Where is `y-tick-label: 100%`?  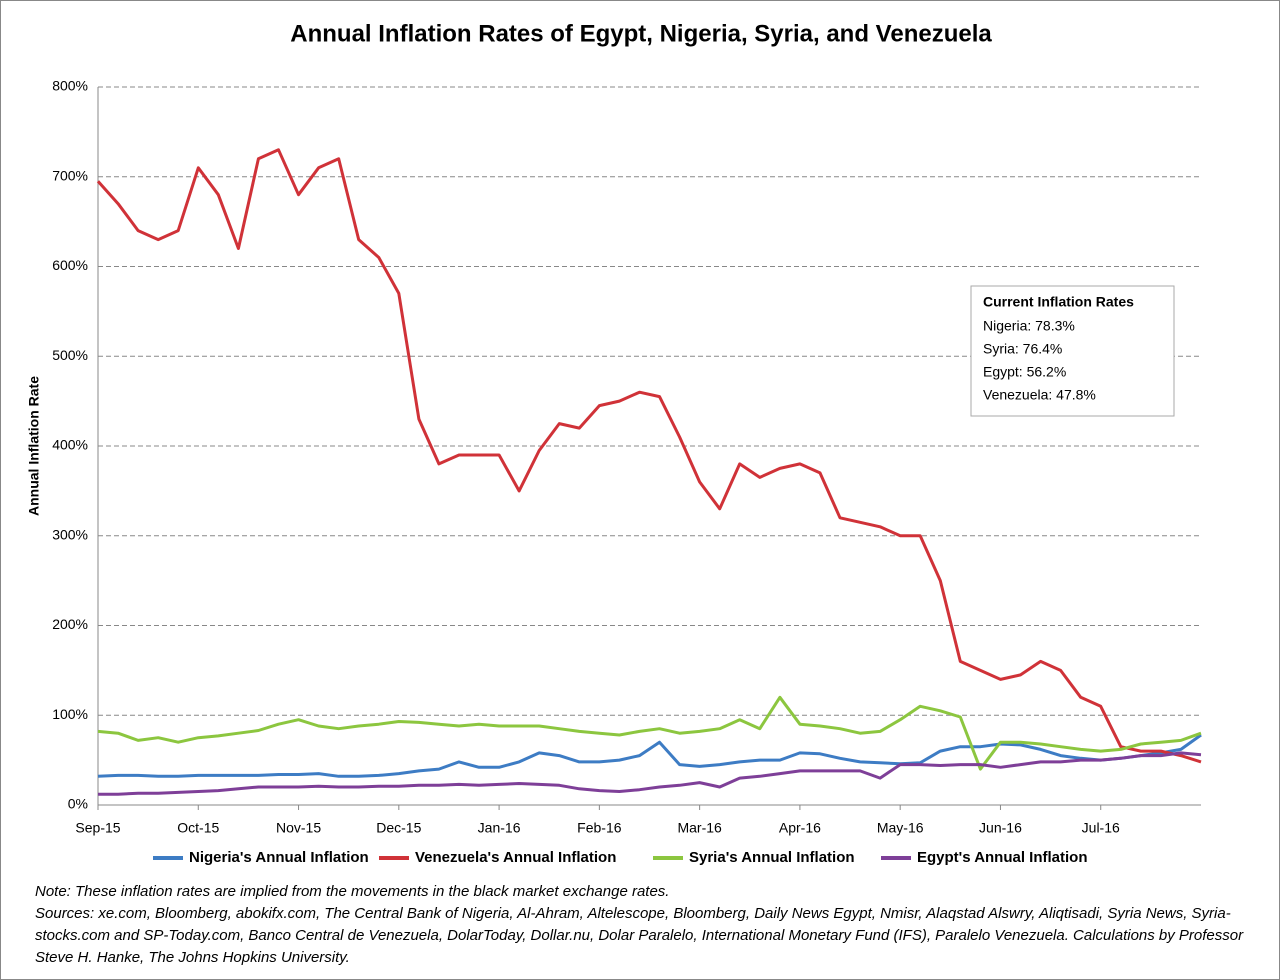 y-tick-label: 100% is located at coordinates (70, 714).